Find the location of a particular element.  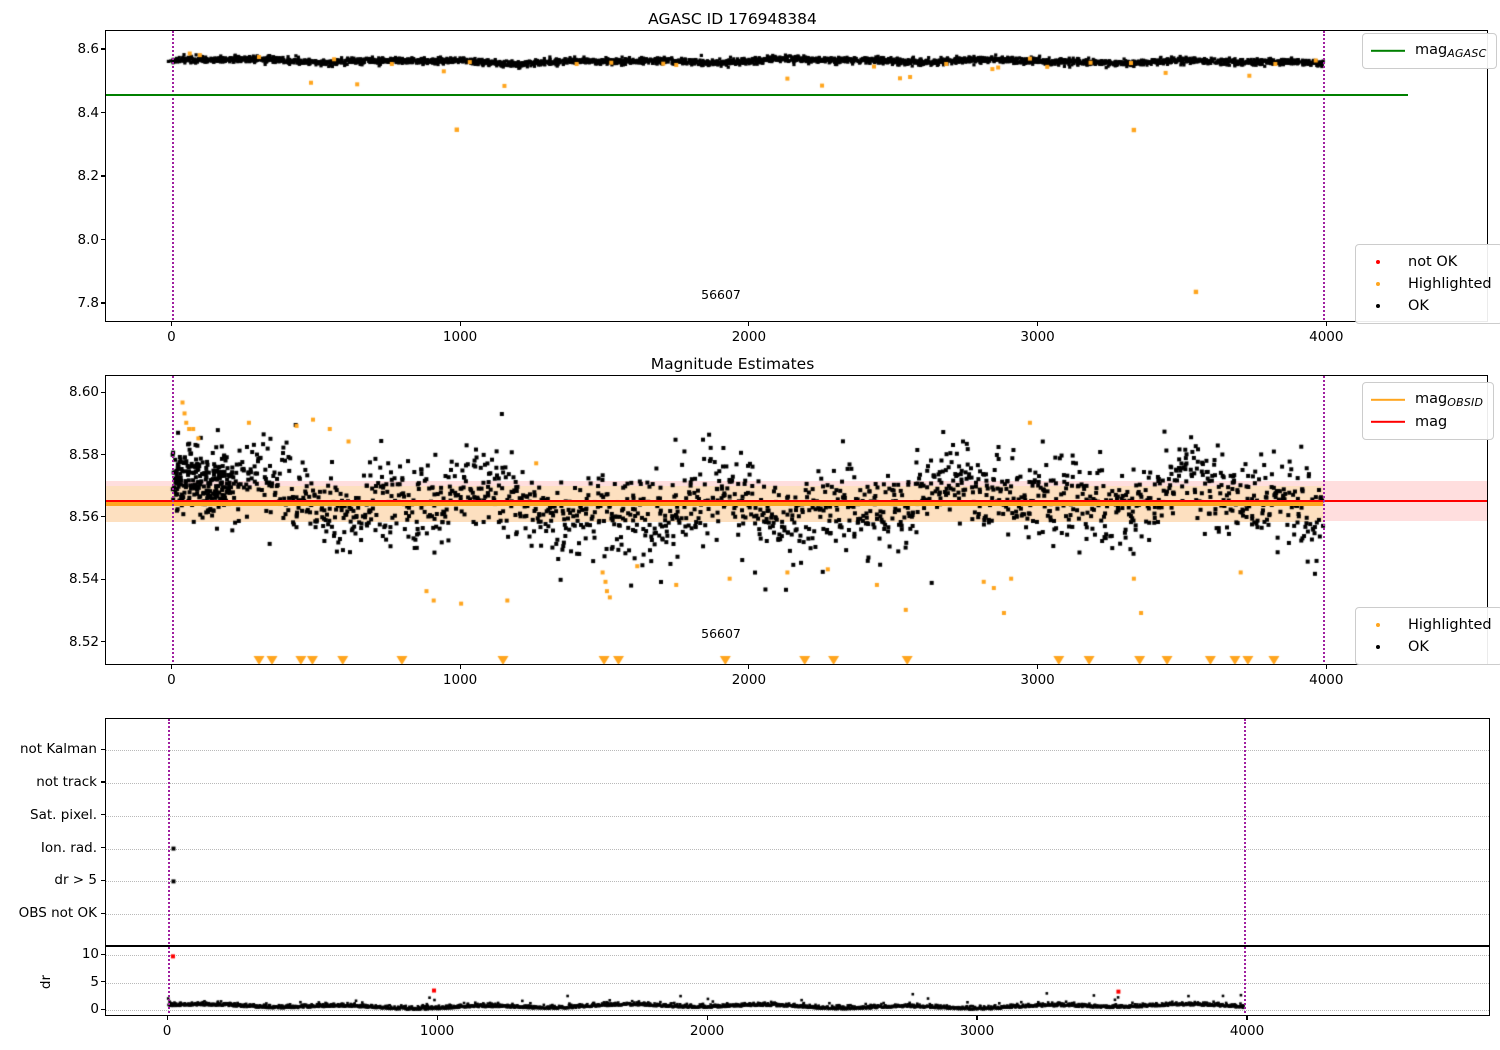

panel-dr-axes is located at coordinates (797, 981).